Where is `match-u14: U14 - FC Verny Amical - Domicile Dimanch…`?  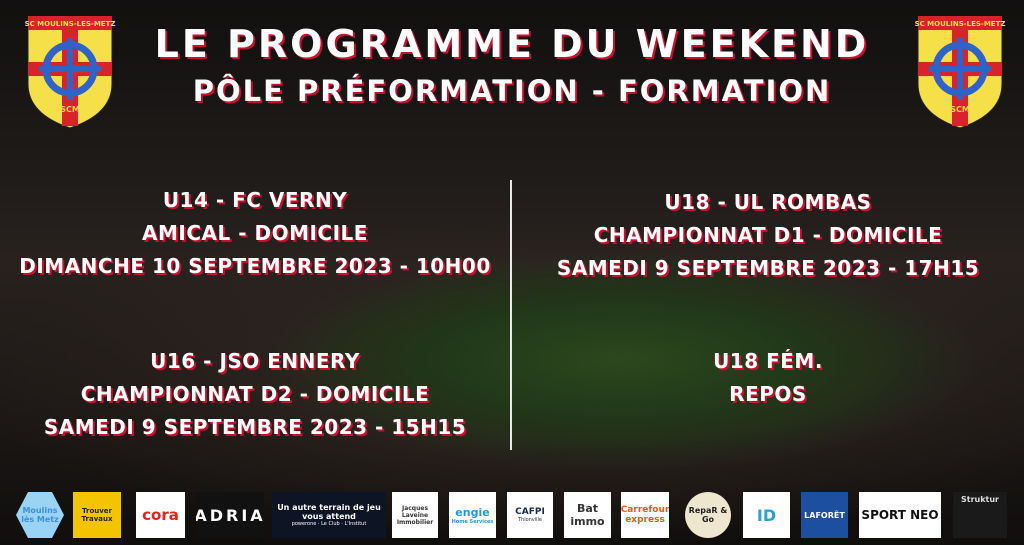 match-u14: U14 - FC Verny Amical - Domicile Dimanch… is located at coordinates (255, 233).